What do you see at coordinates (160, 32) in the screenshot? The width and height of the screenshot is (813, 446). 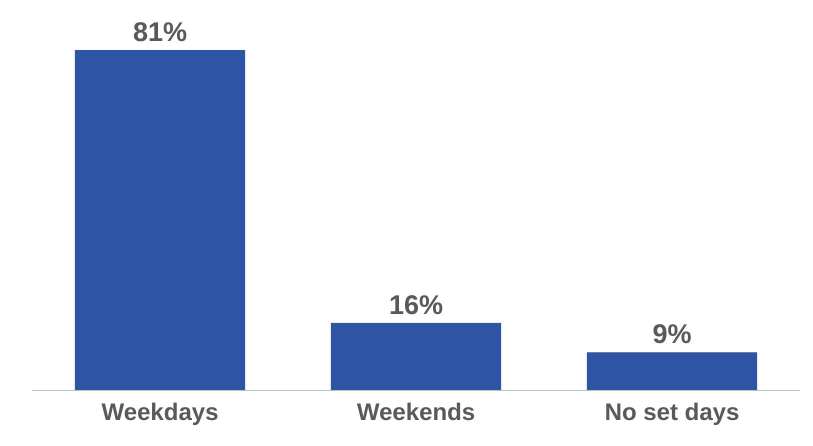 I see `data-label: 81%` at bounding box center [160, 32].